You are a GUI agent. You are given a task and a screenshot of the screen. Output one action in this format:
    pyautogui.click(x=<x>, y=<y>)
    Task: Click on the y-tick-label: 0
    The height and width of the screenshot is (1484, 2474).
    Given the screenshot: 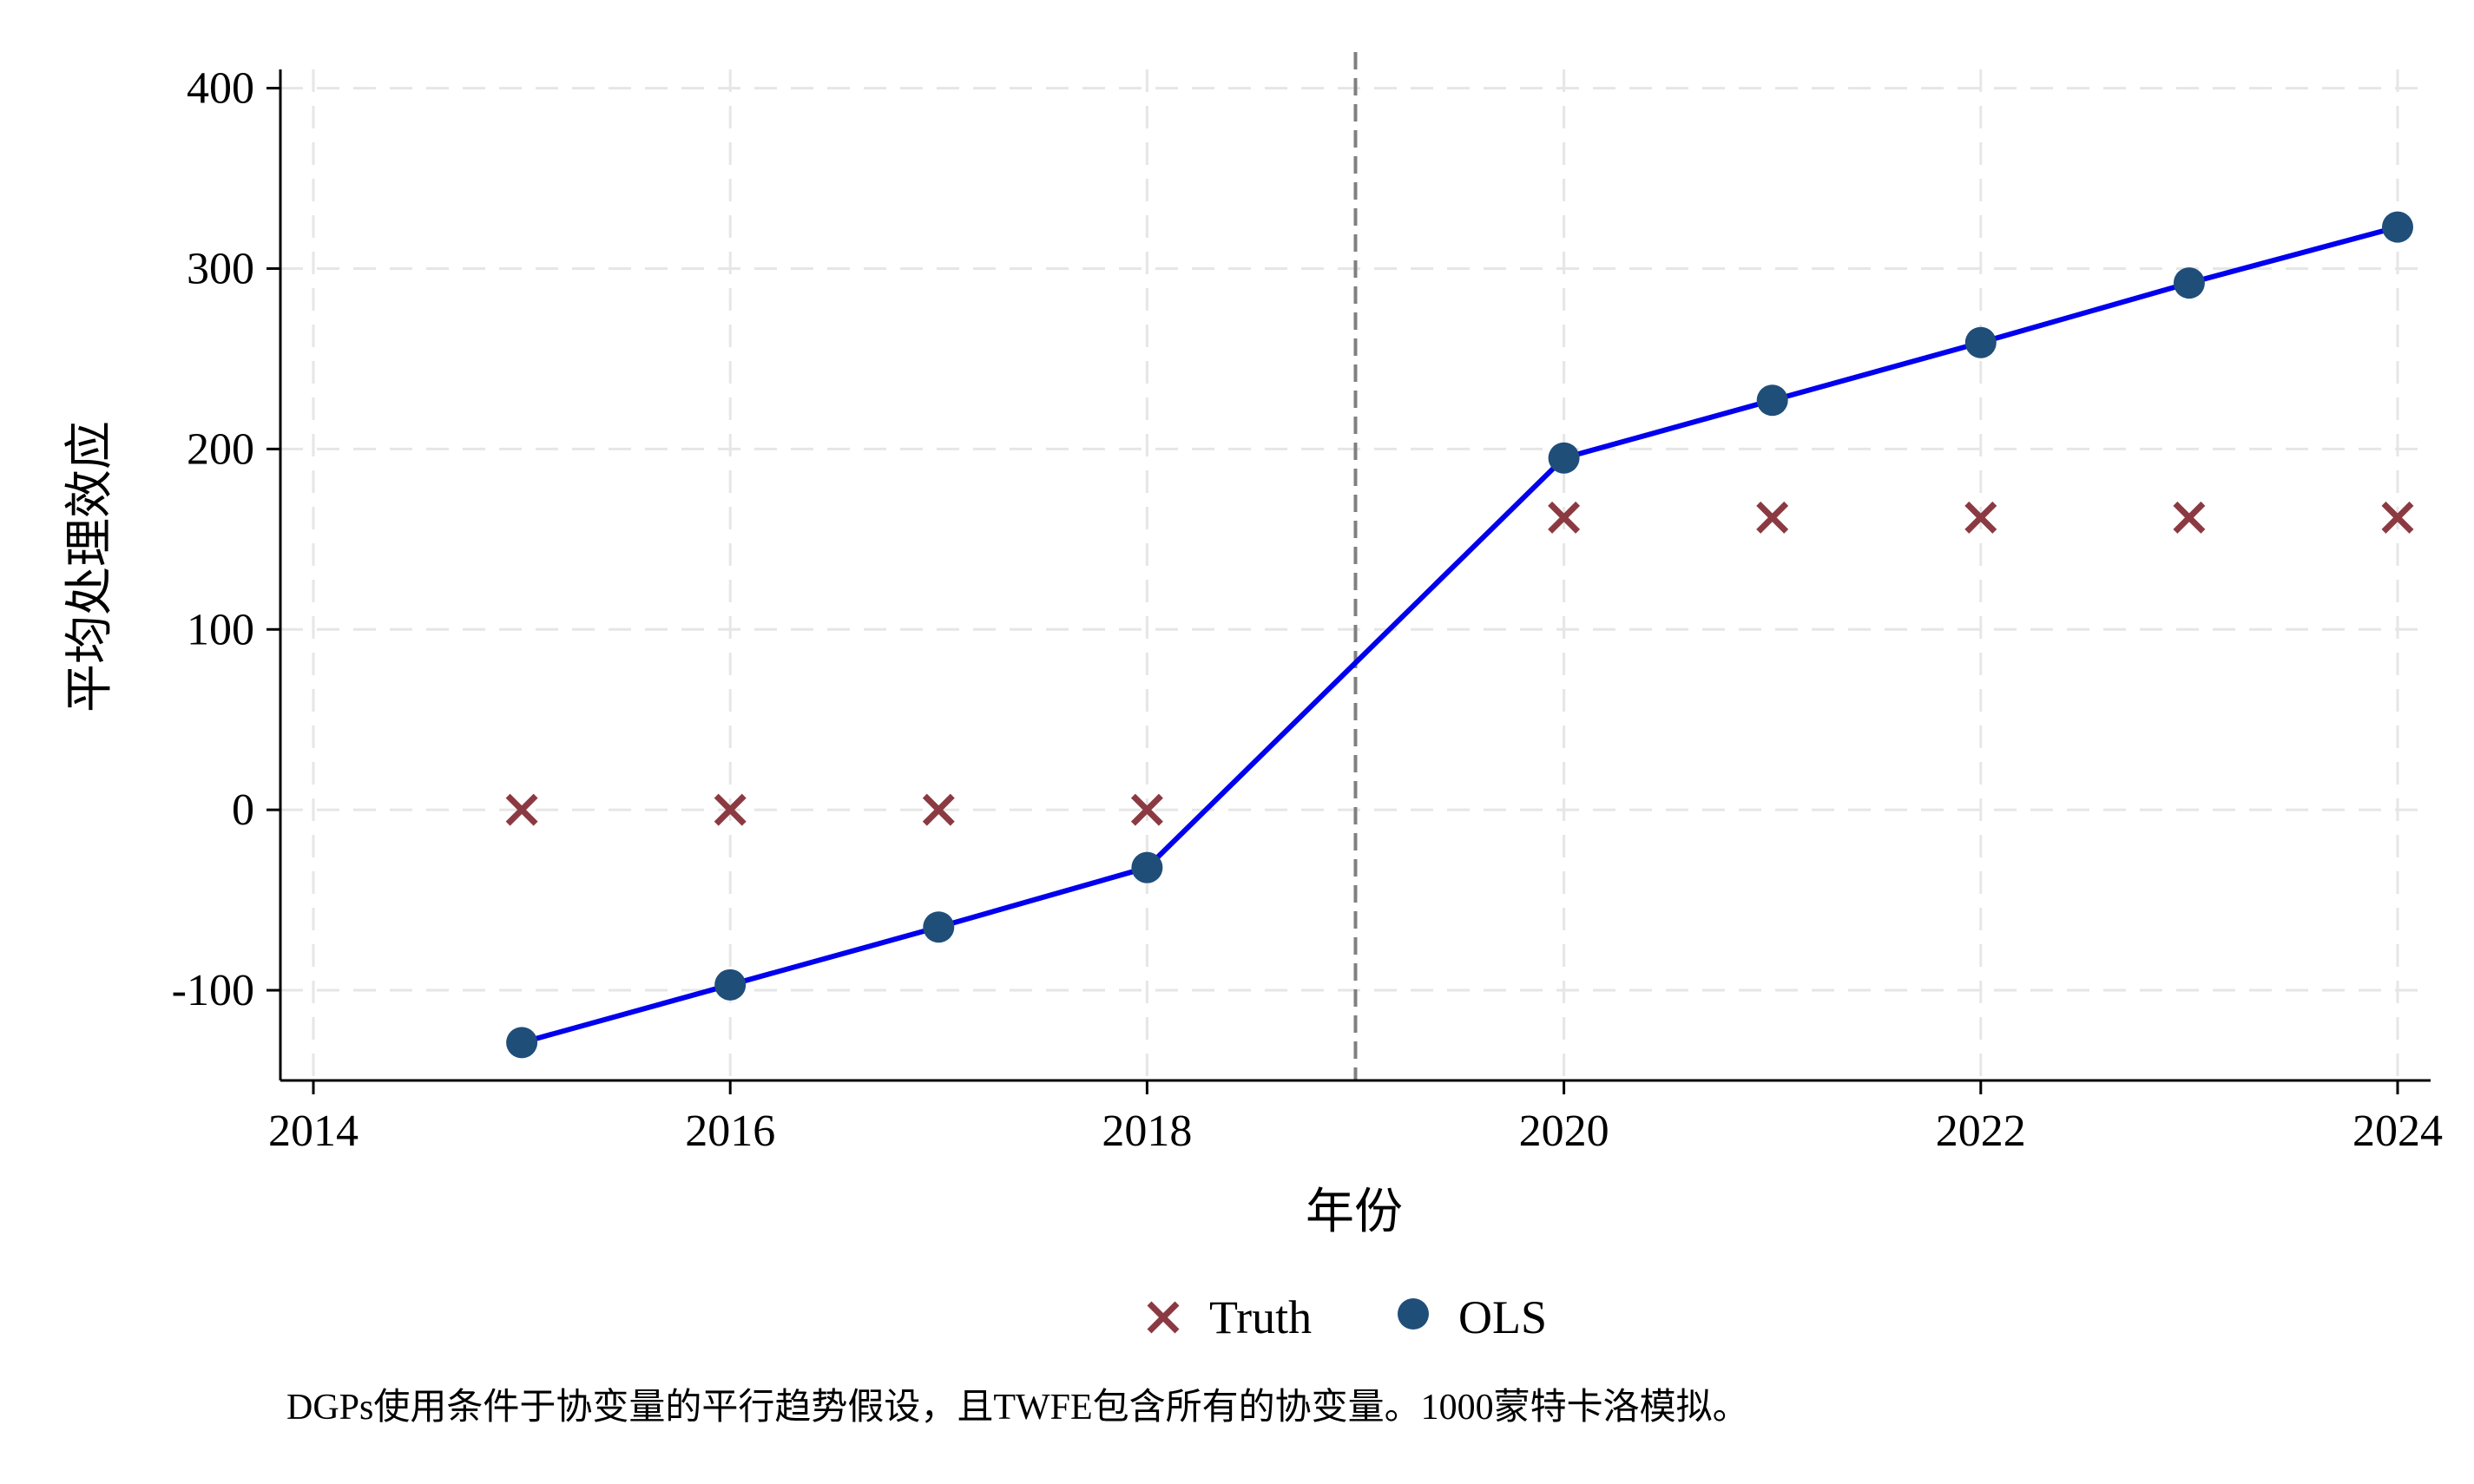 What is the action you would take?
    pyautogui.click(x=243, y=810)
    